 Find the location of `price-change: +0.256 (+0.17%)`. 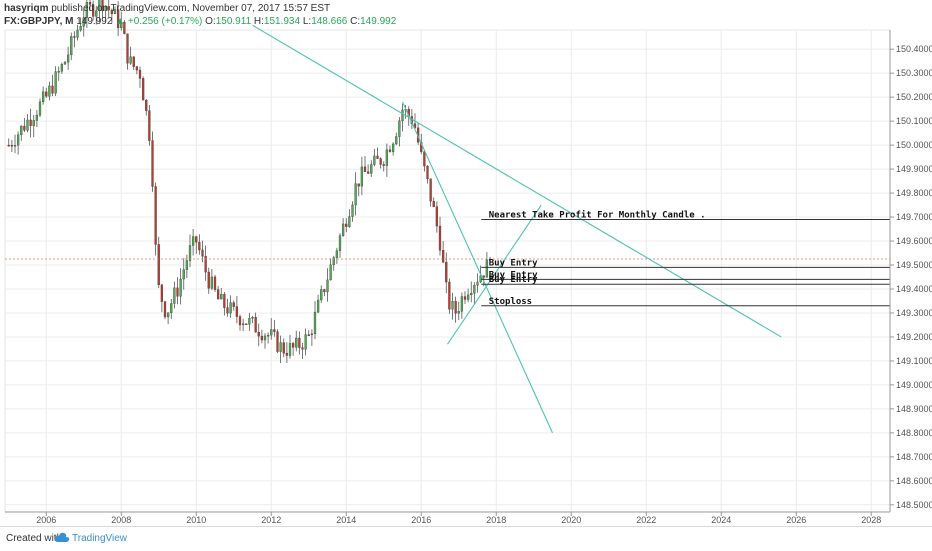

price-change: +0.256 (+0.17%) is located at coordinates (165, 21).